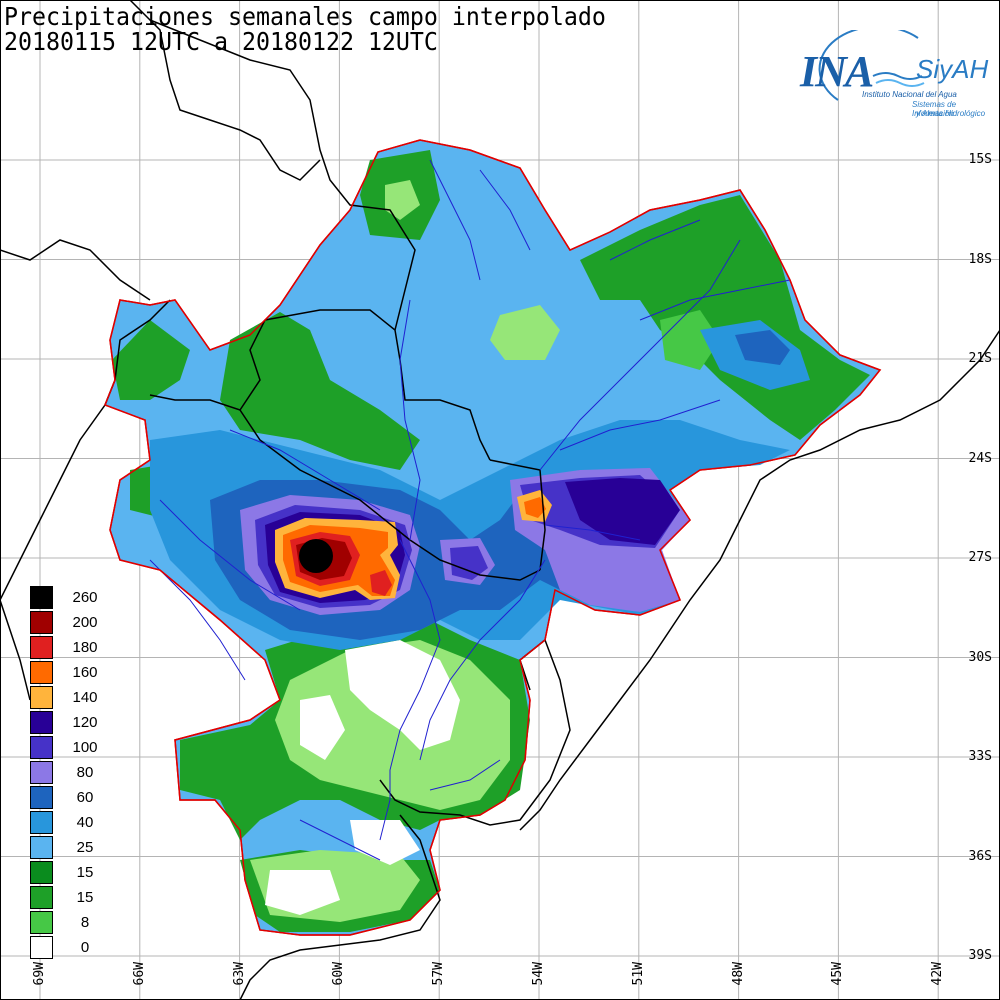 The width and height of the screenshot is (1000, 1000). What do you see at coordinates (525, 332) in the screenshot?
I see `field-8mm-center` at bounding box center [525, 332].